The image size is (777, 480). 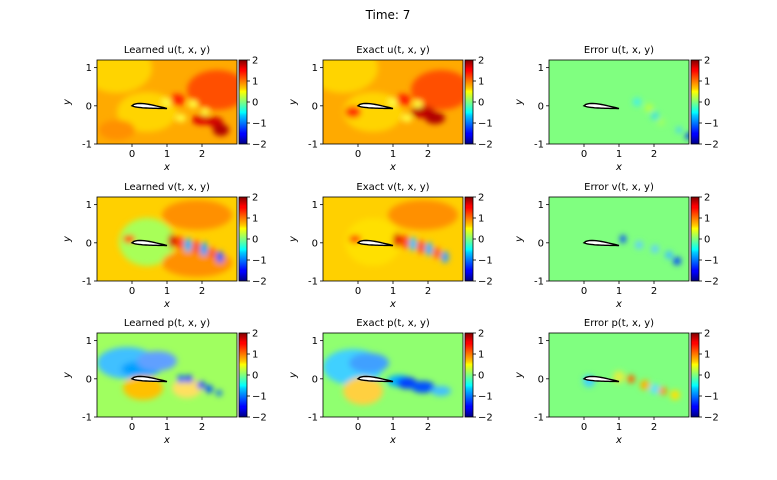 What do you see at coordinates (167, 102) in the screenshot?
I see `heatmap-u-learned` at bounding box center [167, 102].